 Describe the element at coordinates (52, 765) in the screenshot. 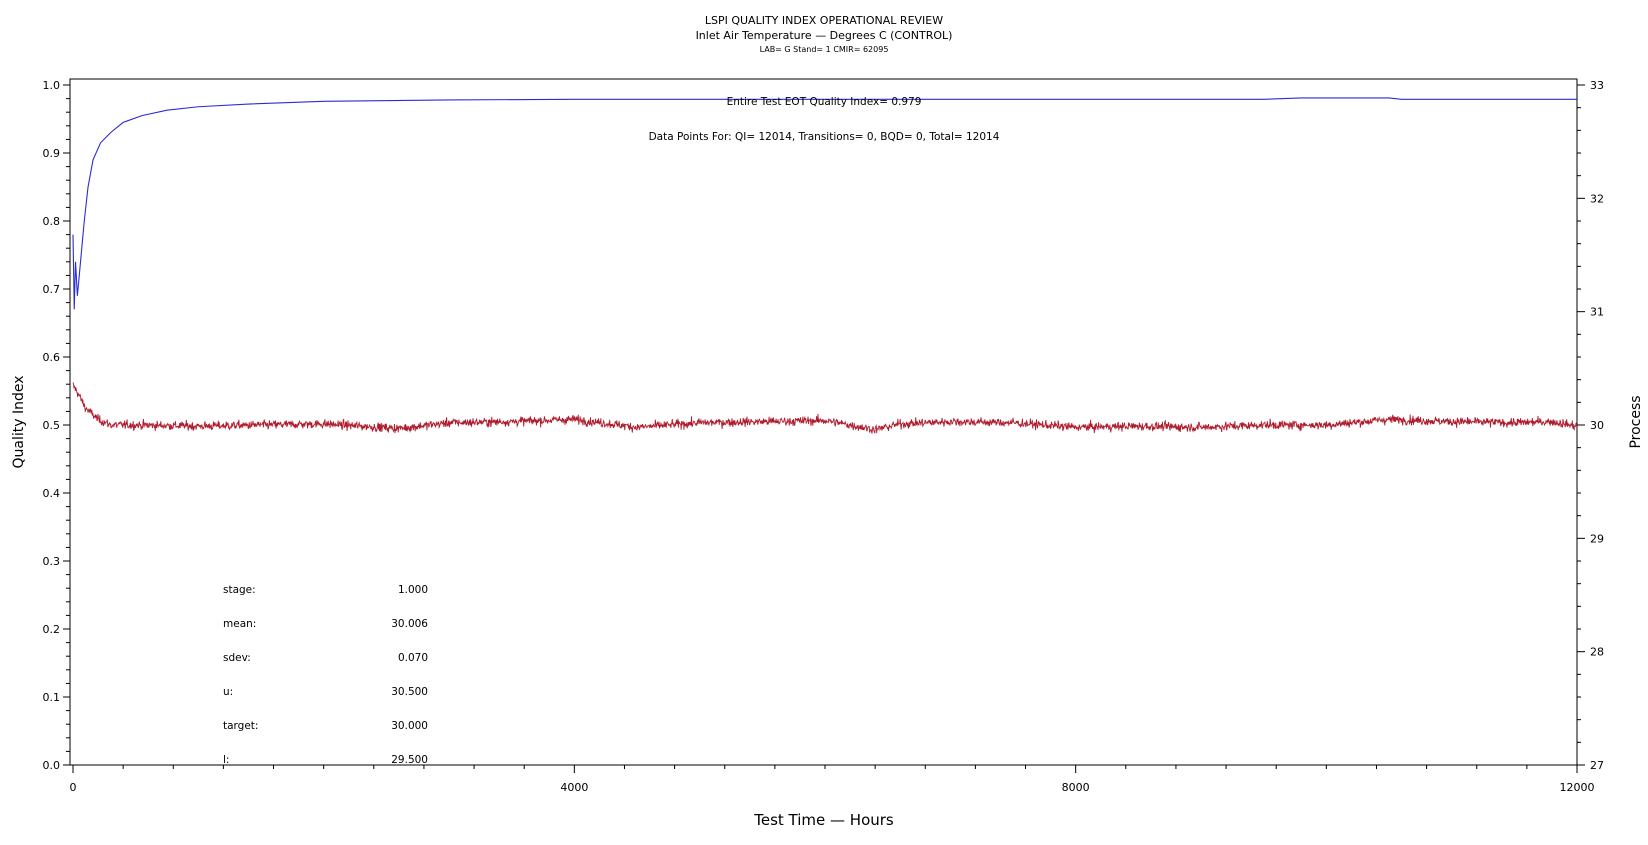

I see `y-left-tick-label: 0.0` at that location.